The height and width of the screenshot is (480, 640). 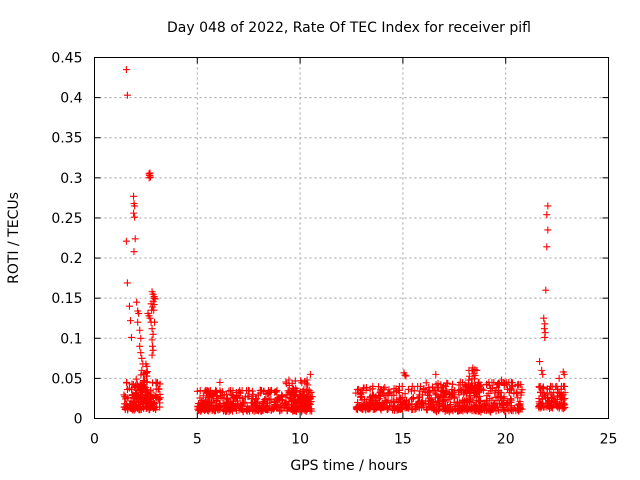 What do you see at coordinates (66, 299) in the screenshot?
I see `y-tick-label: 0.15` at bounding box center [66, 299].